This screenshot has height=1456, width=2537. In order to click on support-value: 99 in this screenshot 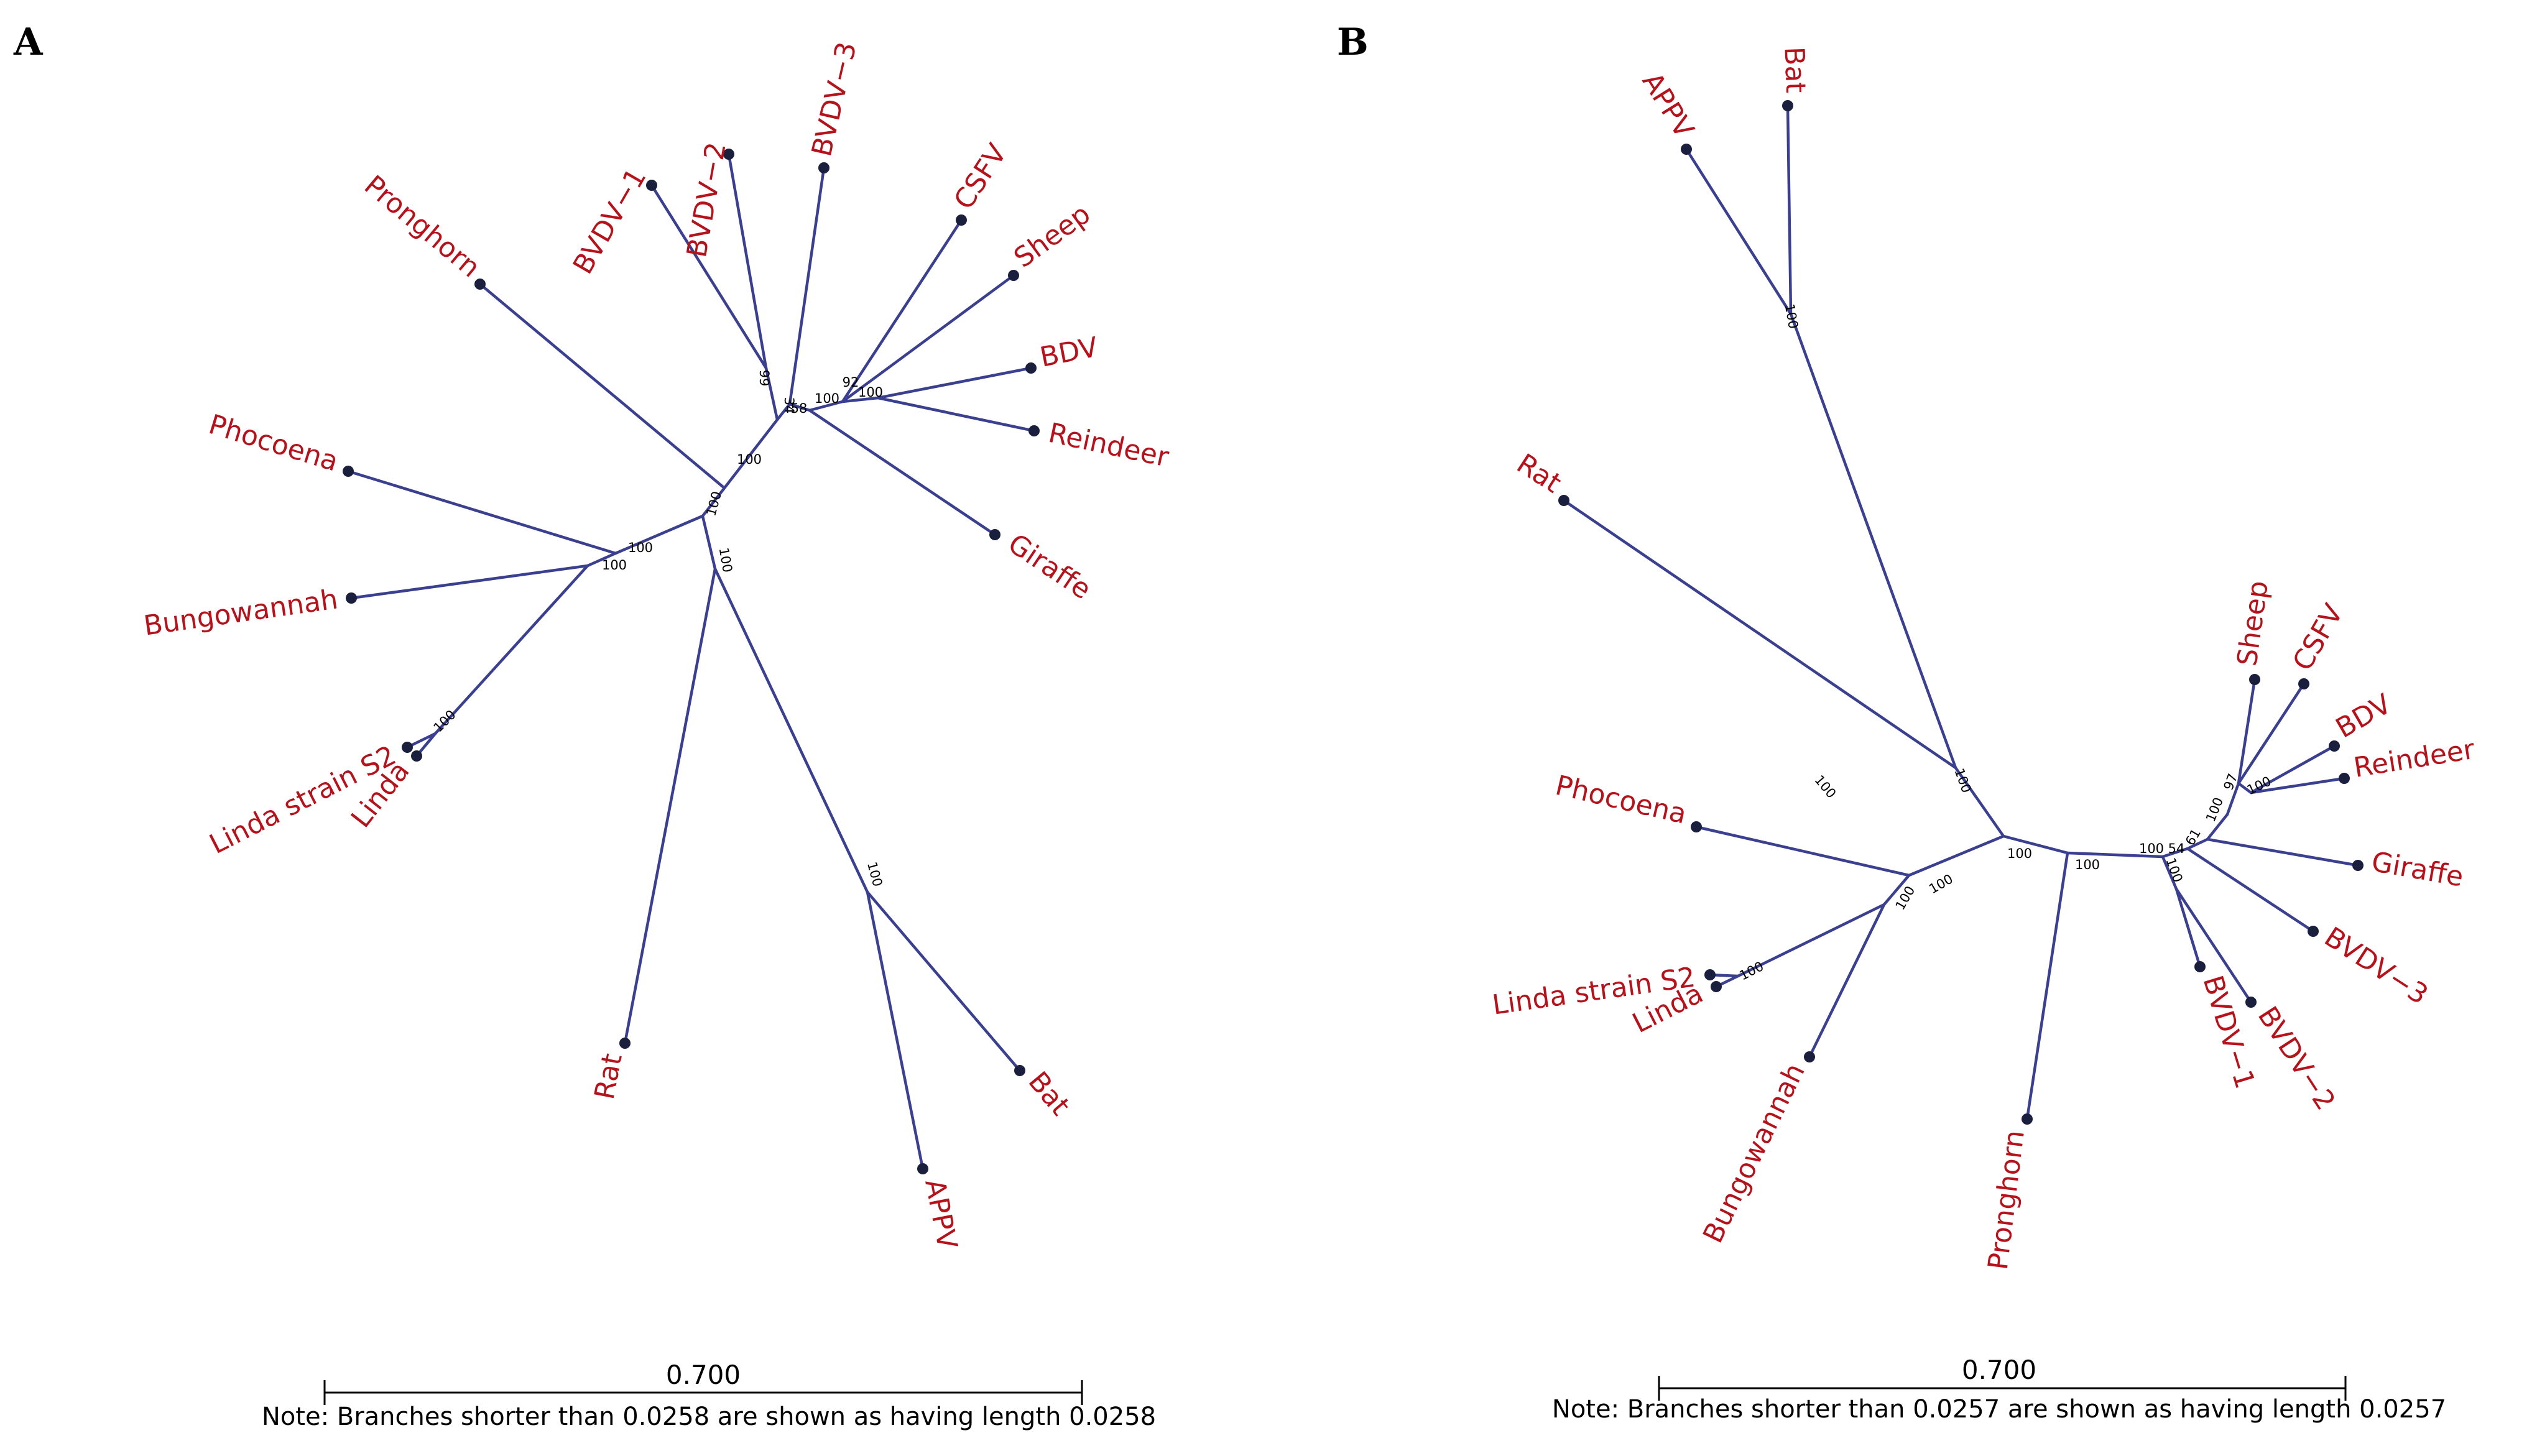, I will do `click(764, 379)`.